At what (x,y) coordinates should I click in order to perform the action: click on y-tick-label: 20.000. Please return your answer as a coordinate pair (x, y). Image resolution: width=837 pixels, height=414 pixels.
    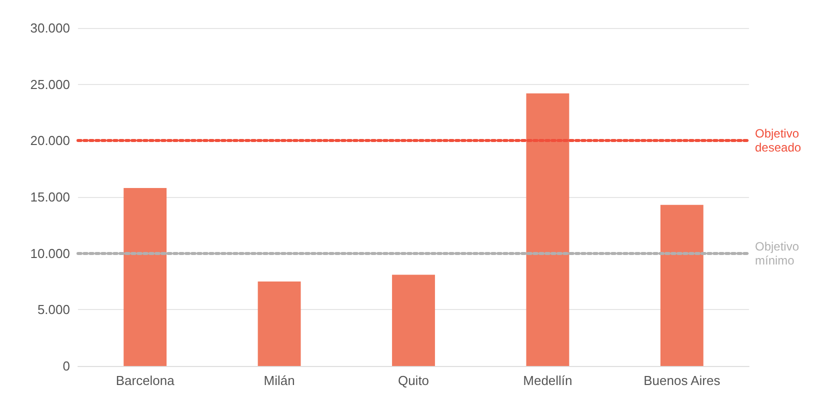
    Looking at the image, I should click on (50, 140).